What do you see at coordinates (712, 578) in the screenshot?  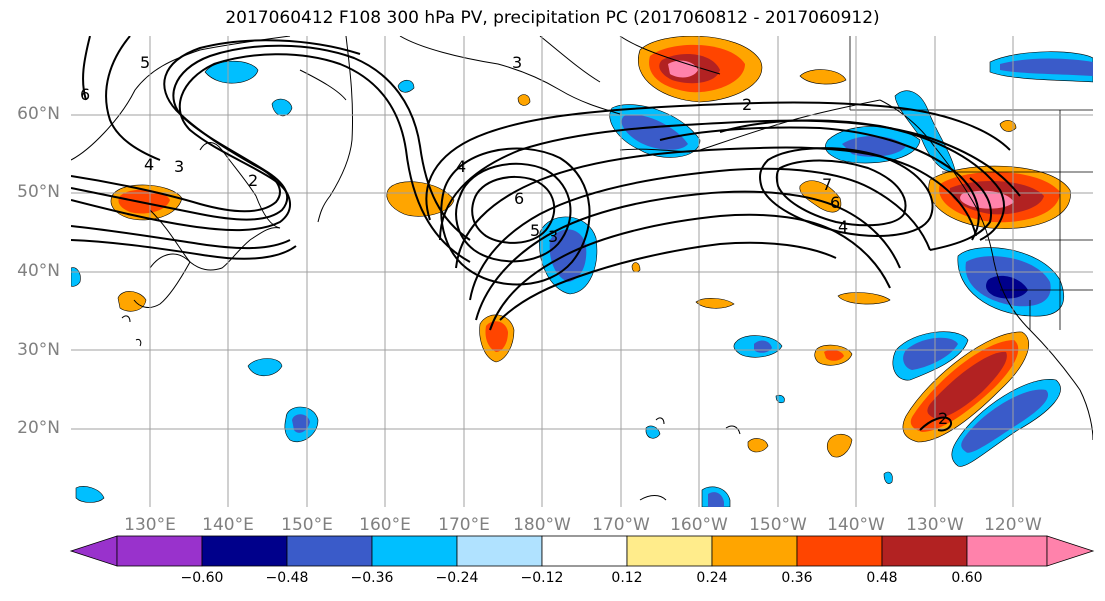 I see `colorbar-tick: 0.24` at bounding box center [712, 578].